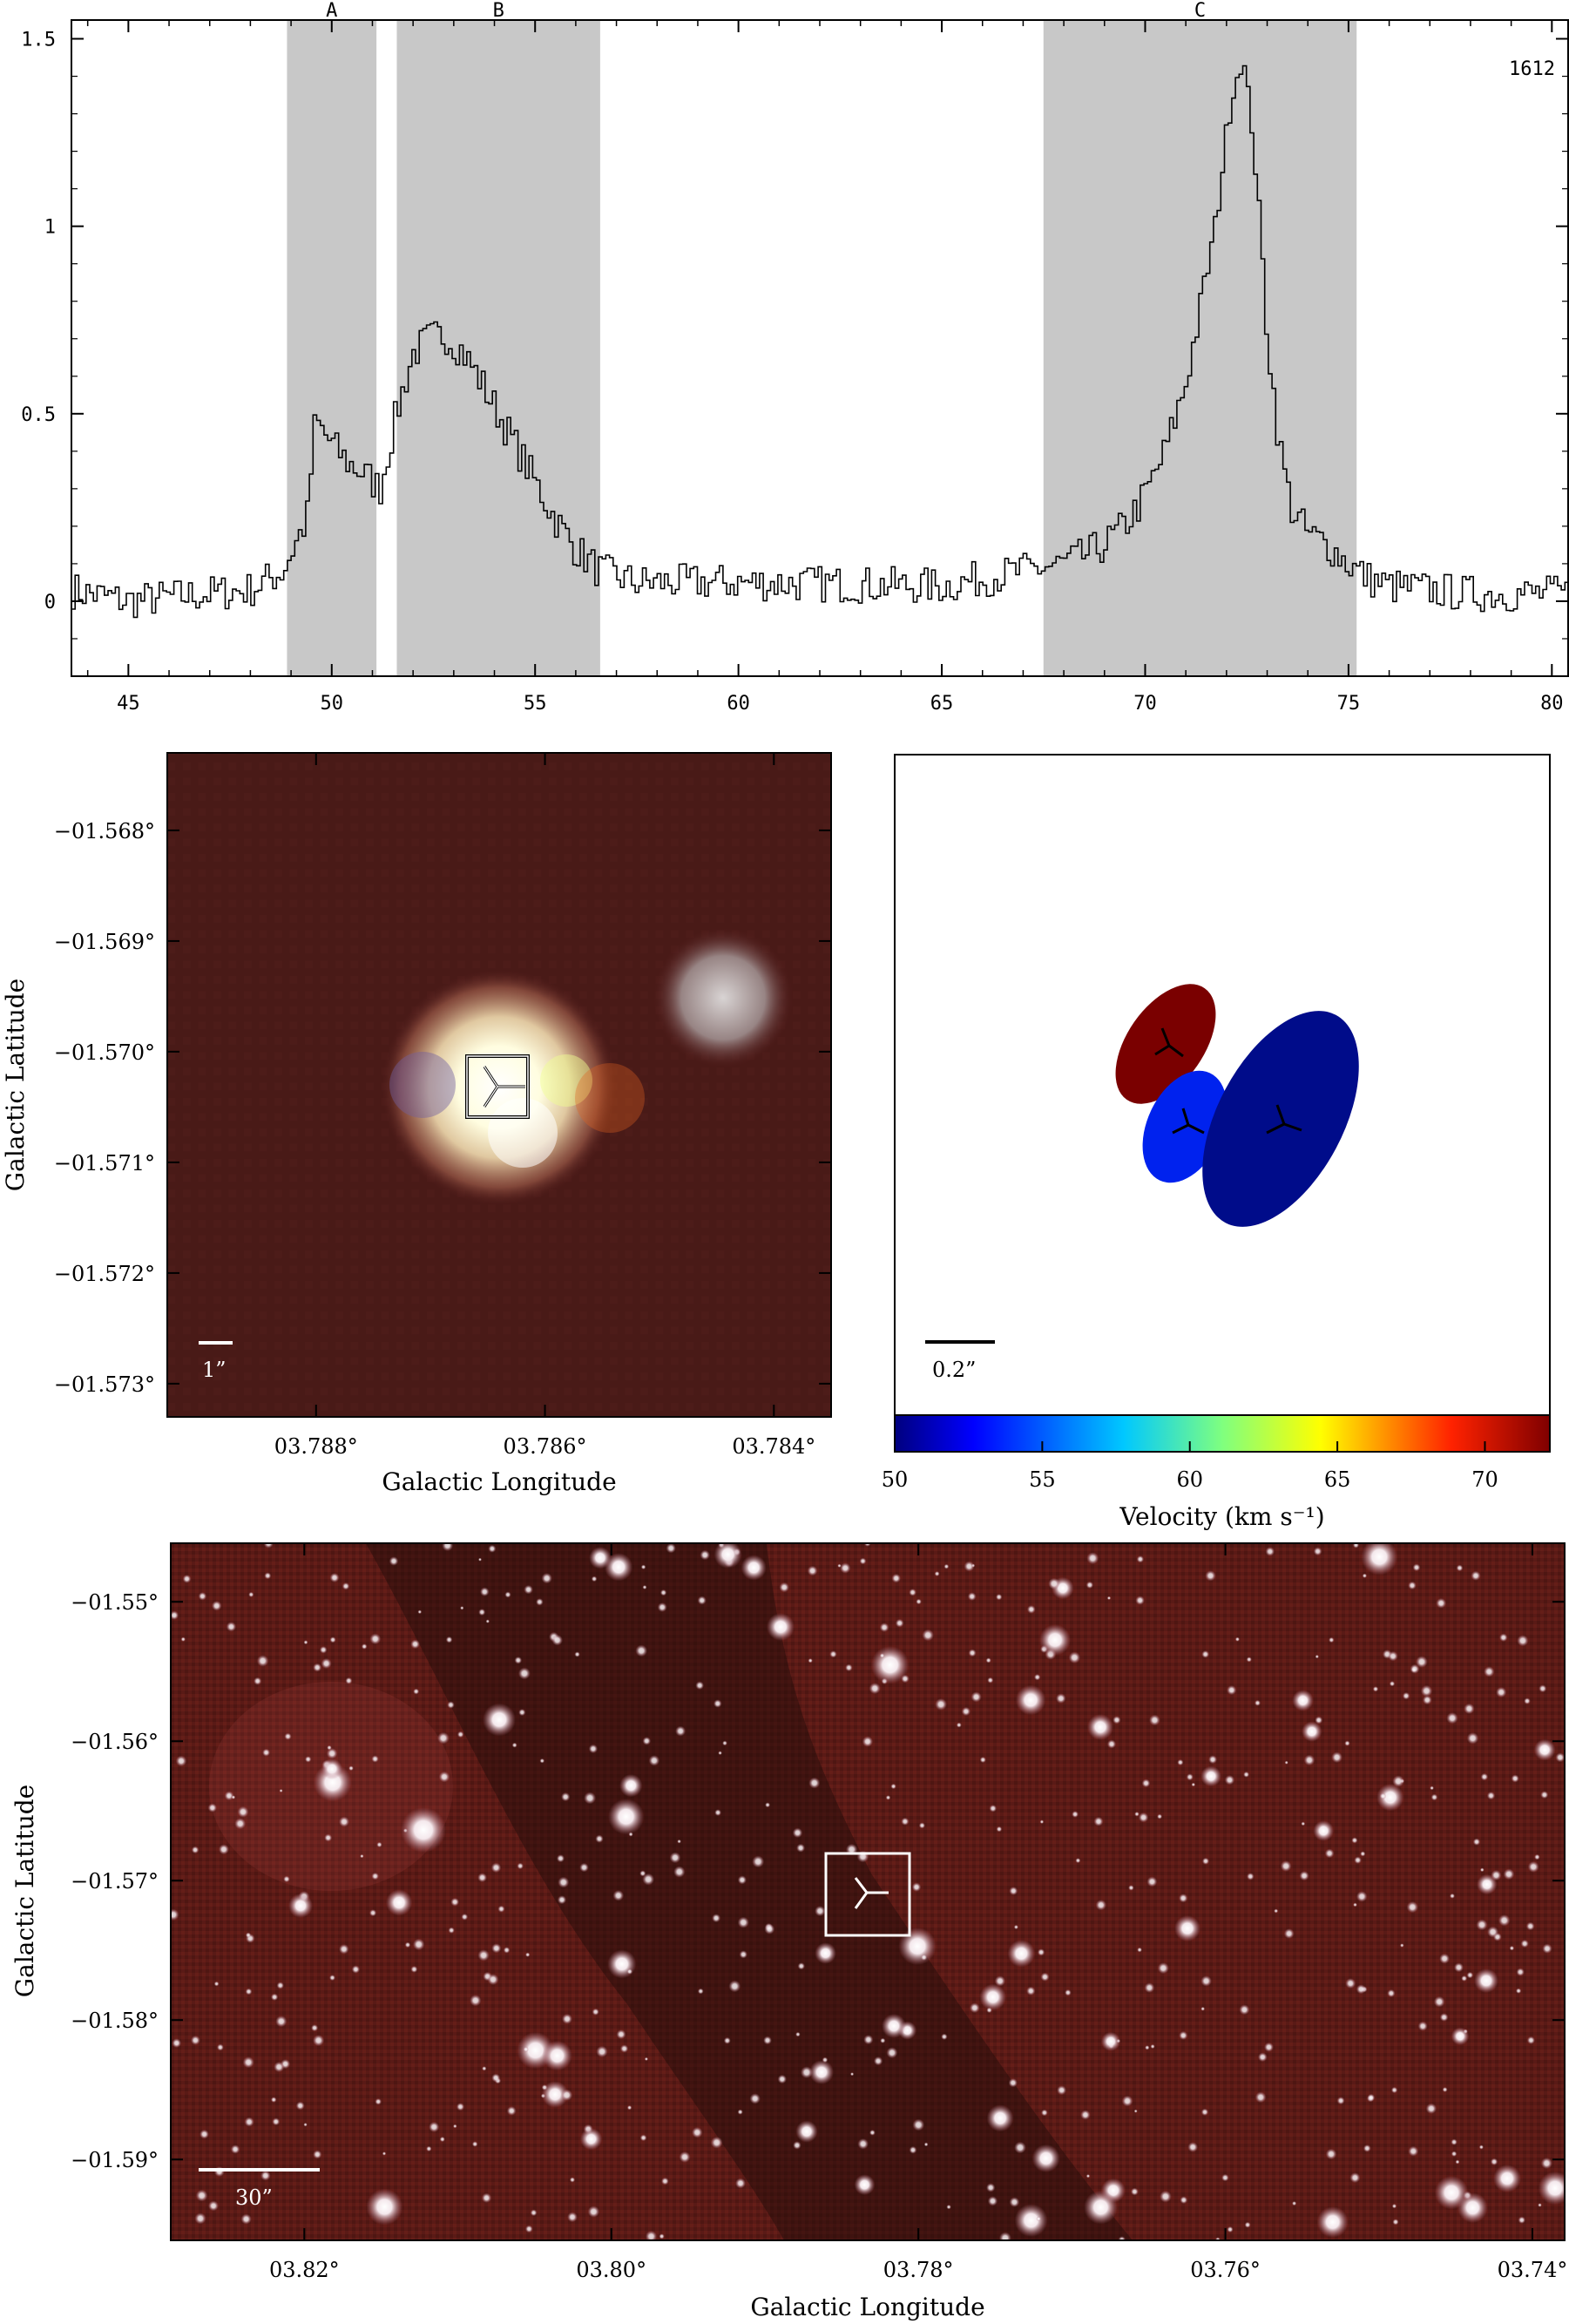 The height and width of the screenshot is (2324, 1569). Describe the element at coordinates (115, 1742) in the screenshot. I see `wide-y-tick-label: −01.56°` at that location.